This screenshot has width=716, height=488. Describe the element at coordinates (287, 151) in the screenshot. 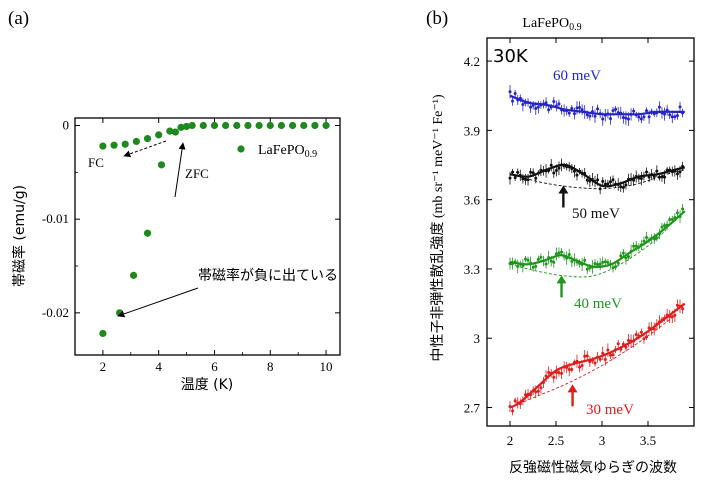

I see `legend-label: LaFePO0.9` at that location.